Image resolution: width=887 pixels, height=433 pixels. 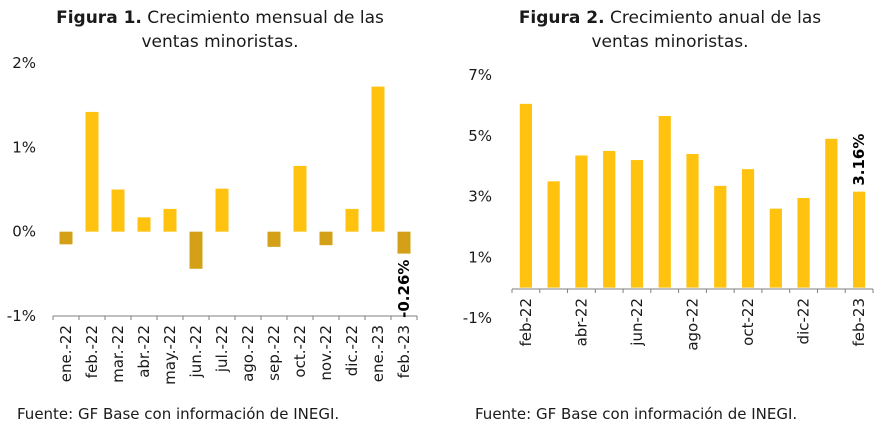 What do you see at coordinates (92, 351) in the screenshot?
I see `fig1-category-label: feb.-22` at bounding box center [92, 351].